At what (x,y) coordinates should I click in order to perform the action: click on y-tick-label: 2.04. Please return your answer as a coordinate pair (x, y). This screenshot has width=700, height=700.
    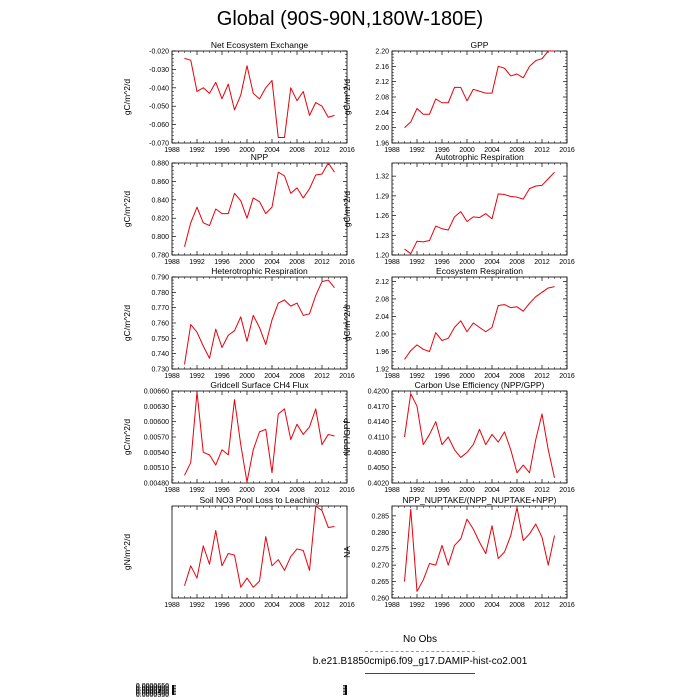
    Looking at the image, I should click on (382, 113).